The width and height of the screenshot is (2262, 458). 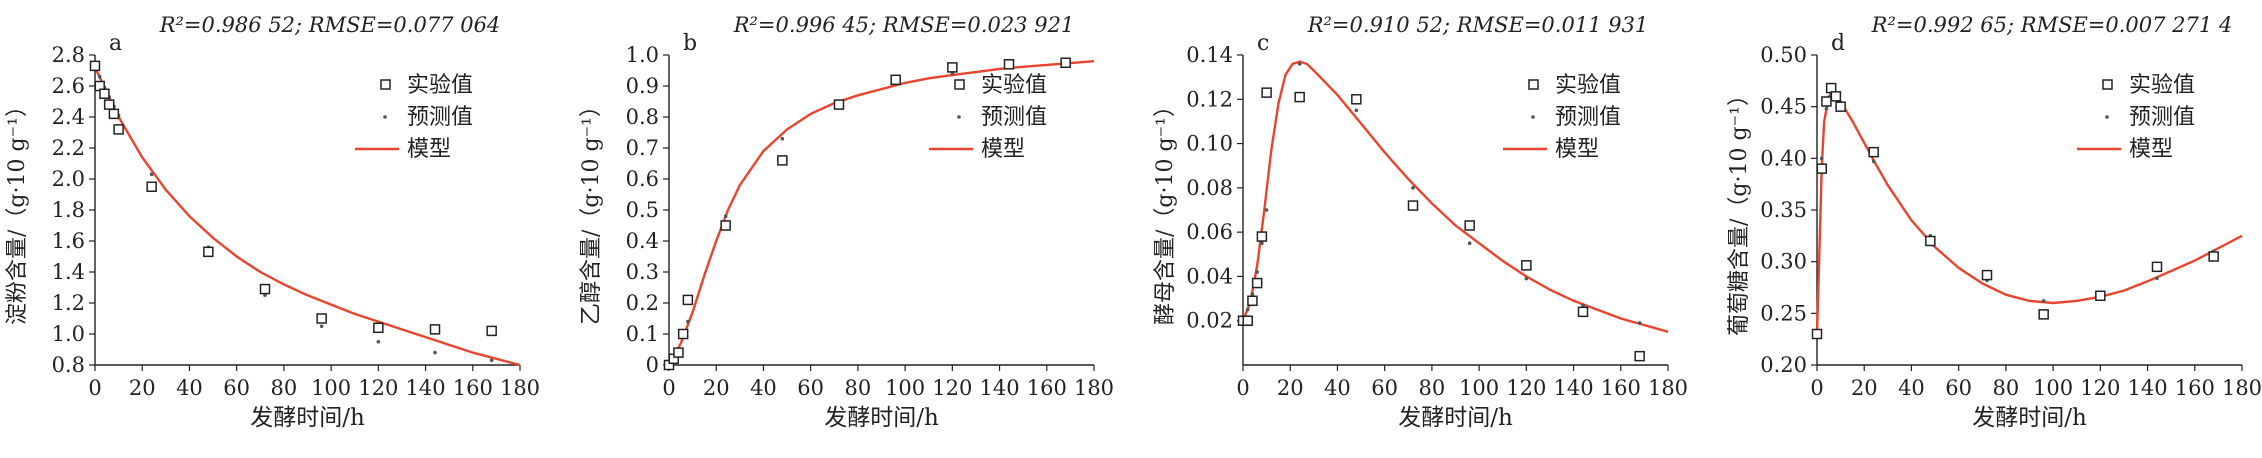 What do you see at coordinates (642, 210) in the screenshot?
I see `y-tick-label: 0.5` at bounding box center [642, 210].